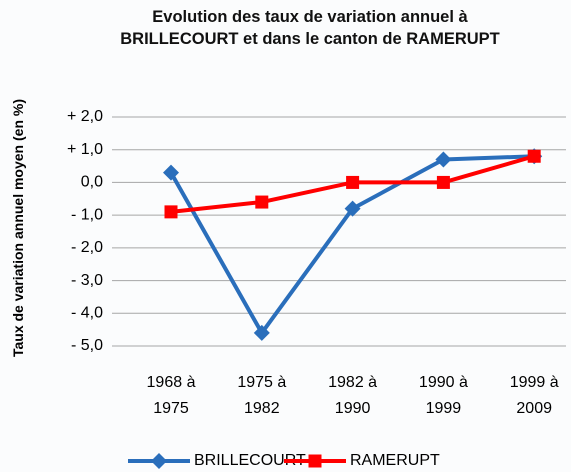 This screenshot has height=472, width=571. I want to click on y-tick-label: + 1,0, so click(85, 149).